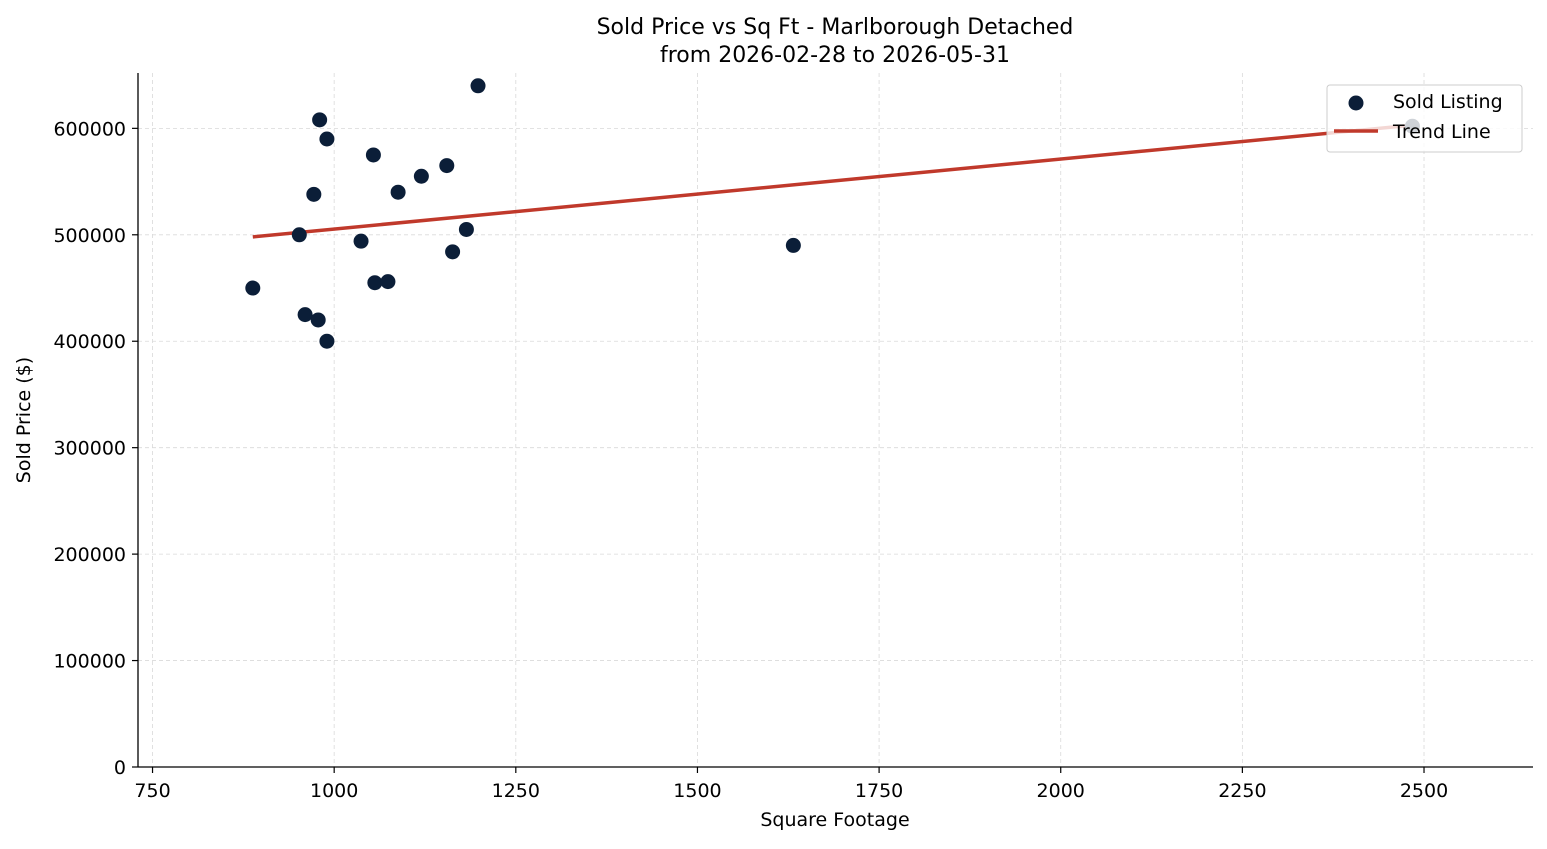  Describe the element at coordinates (120, 768) in the screenshot. I see `y-tick-label: 0` at that location.